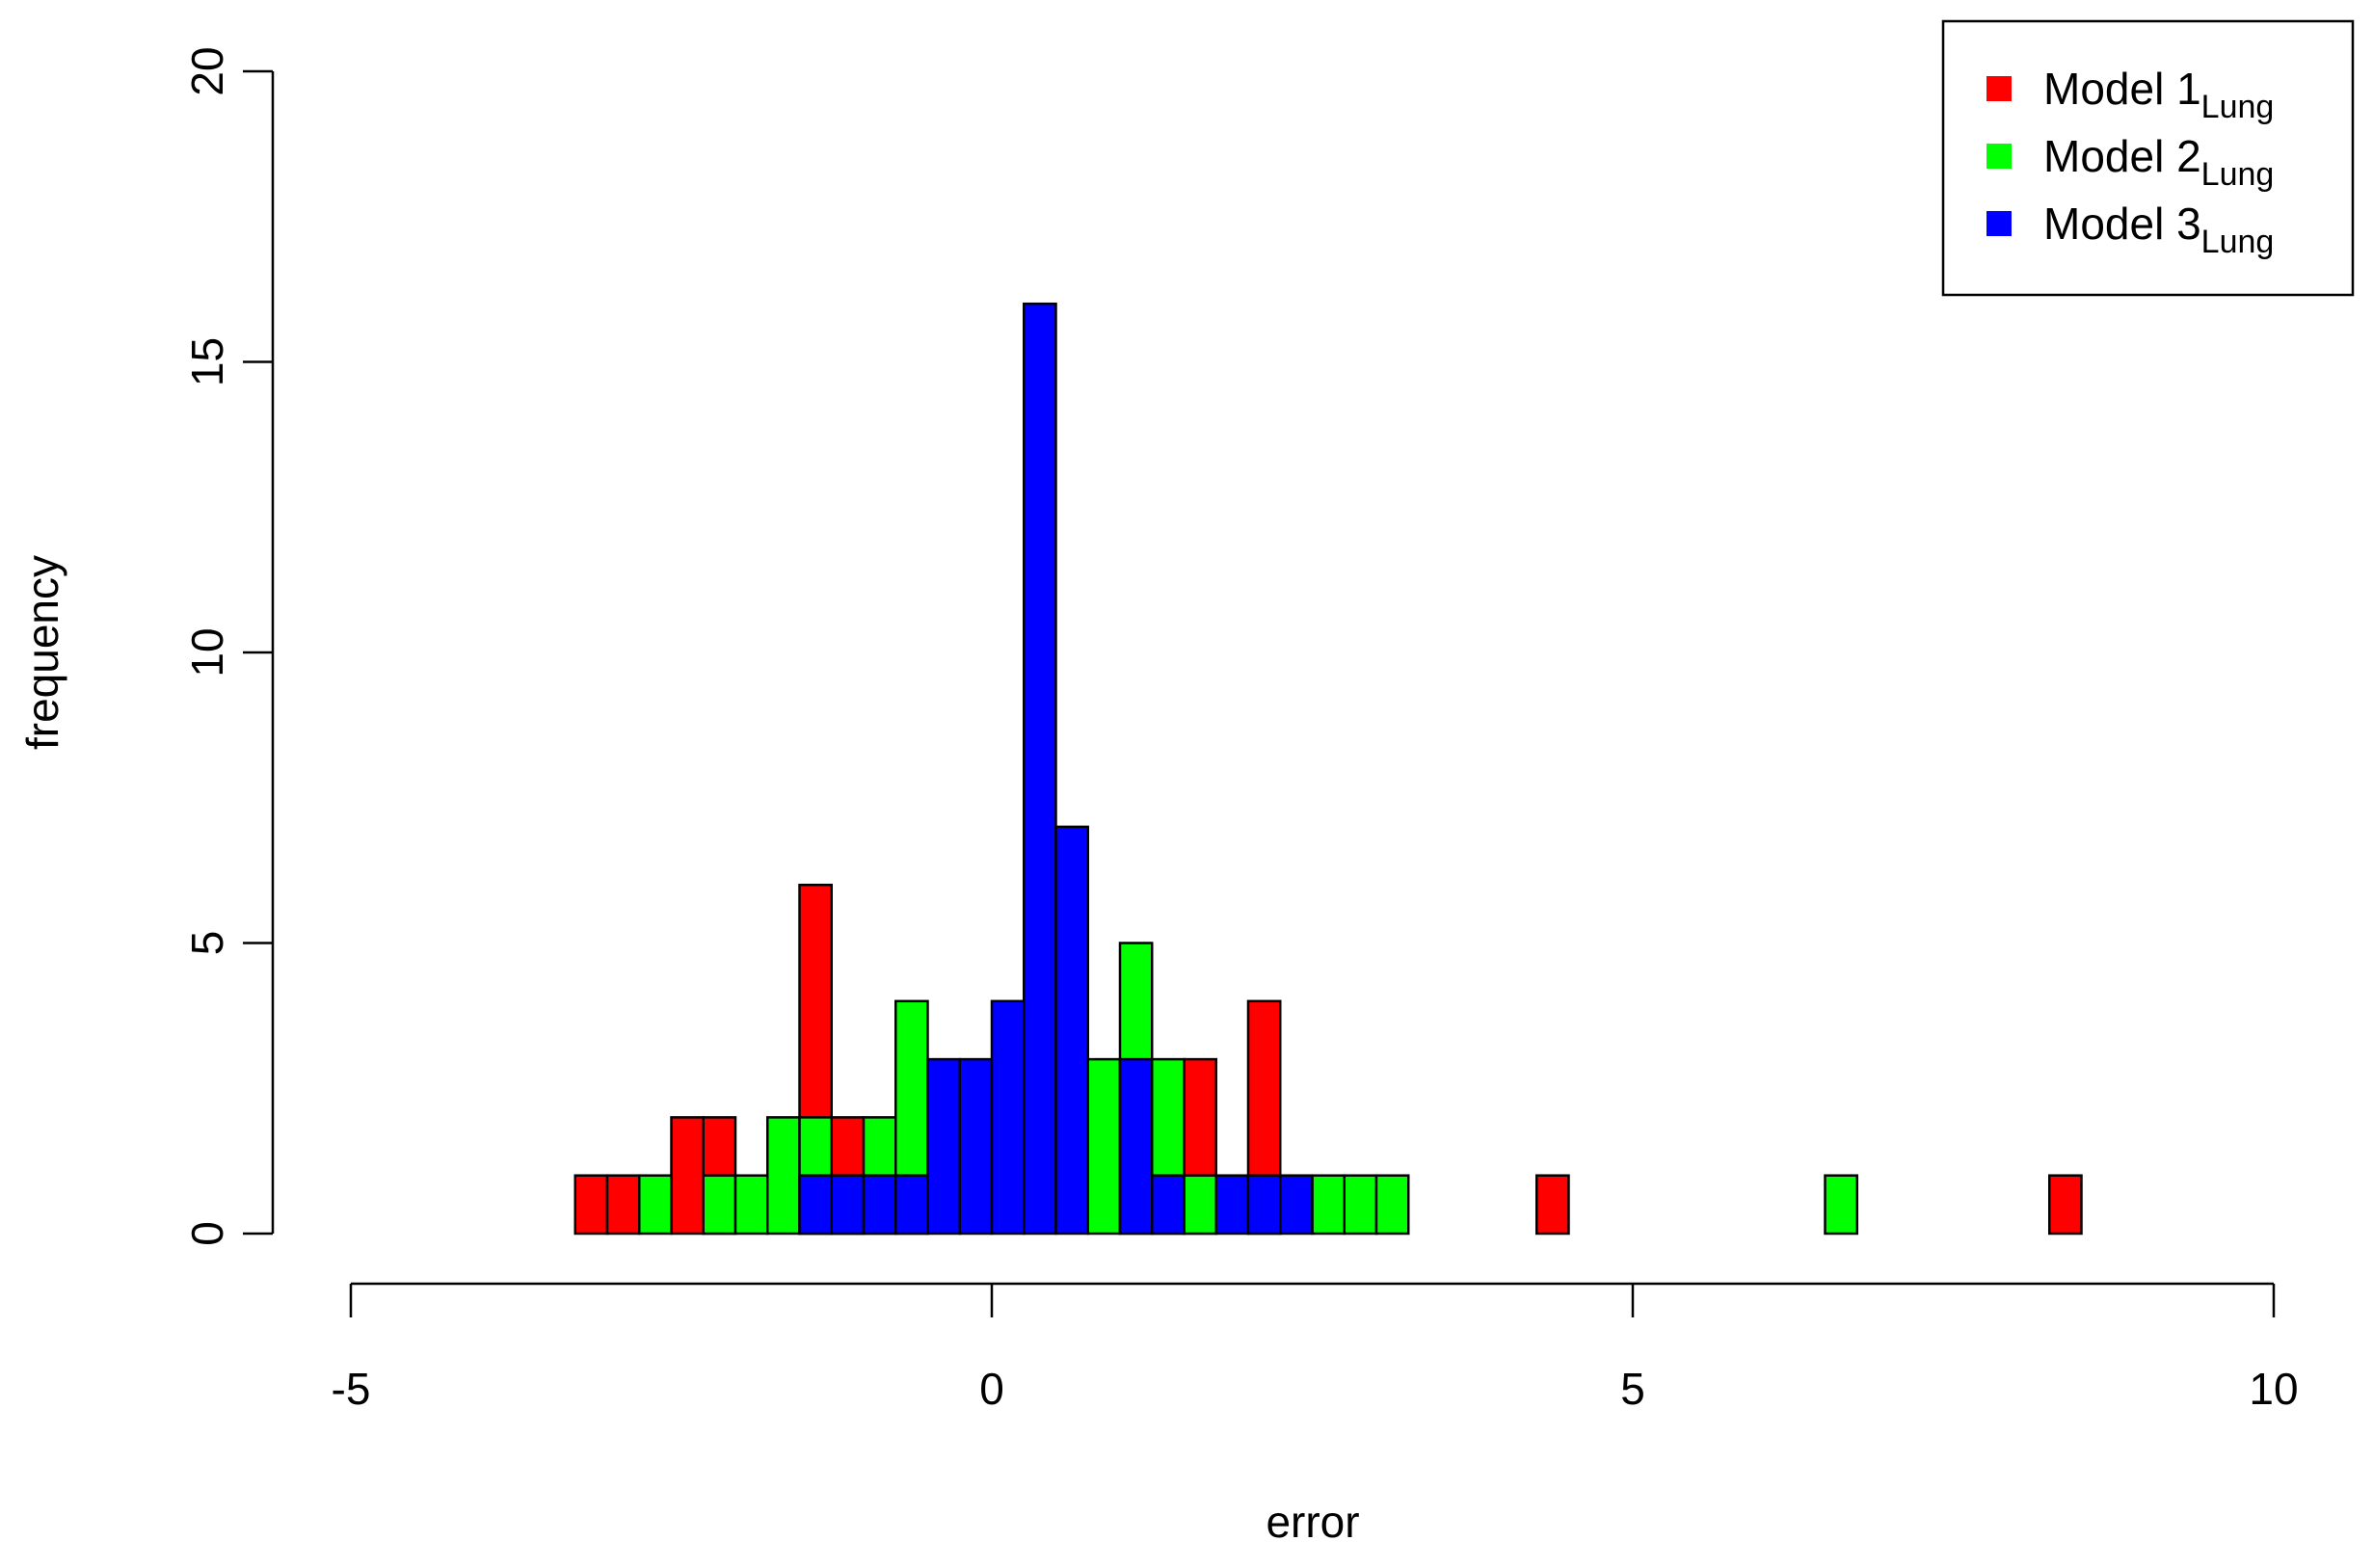  Describe the element at coordinates (352, 1389) in the screenshot. I see `x-tick-label: -5` at that location.